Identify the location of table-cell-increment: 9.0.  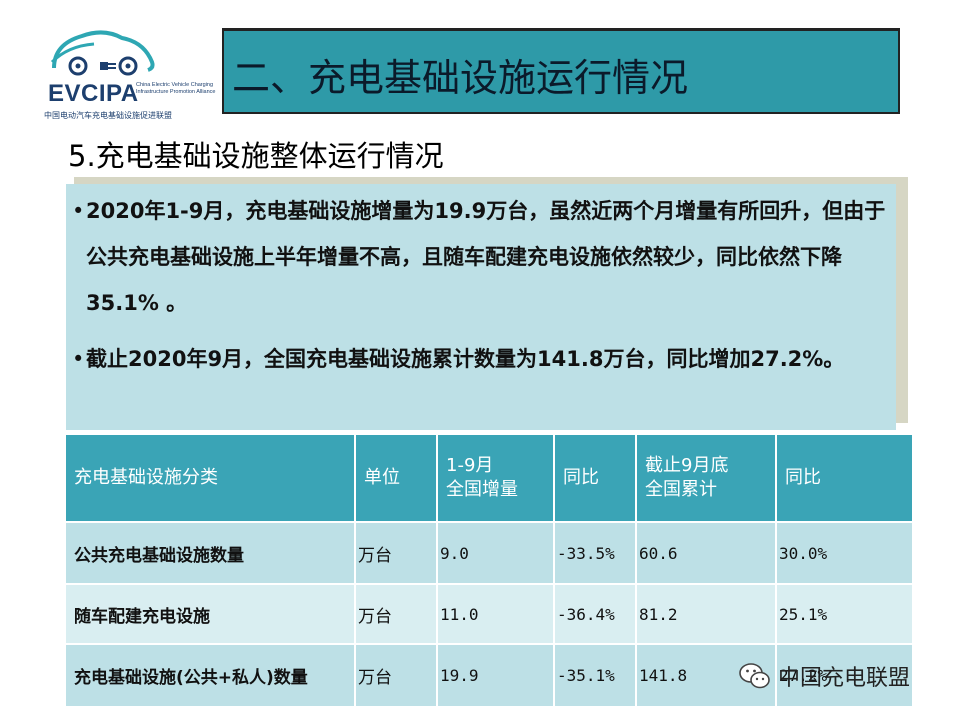
(496, 554).